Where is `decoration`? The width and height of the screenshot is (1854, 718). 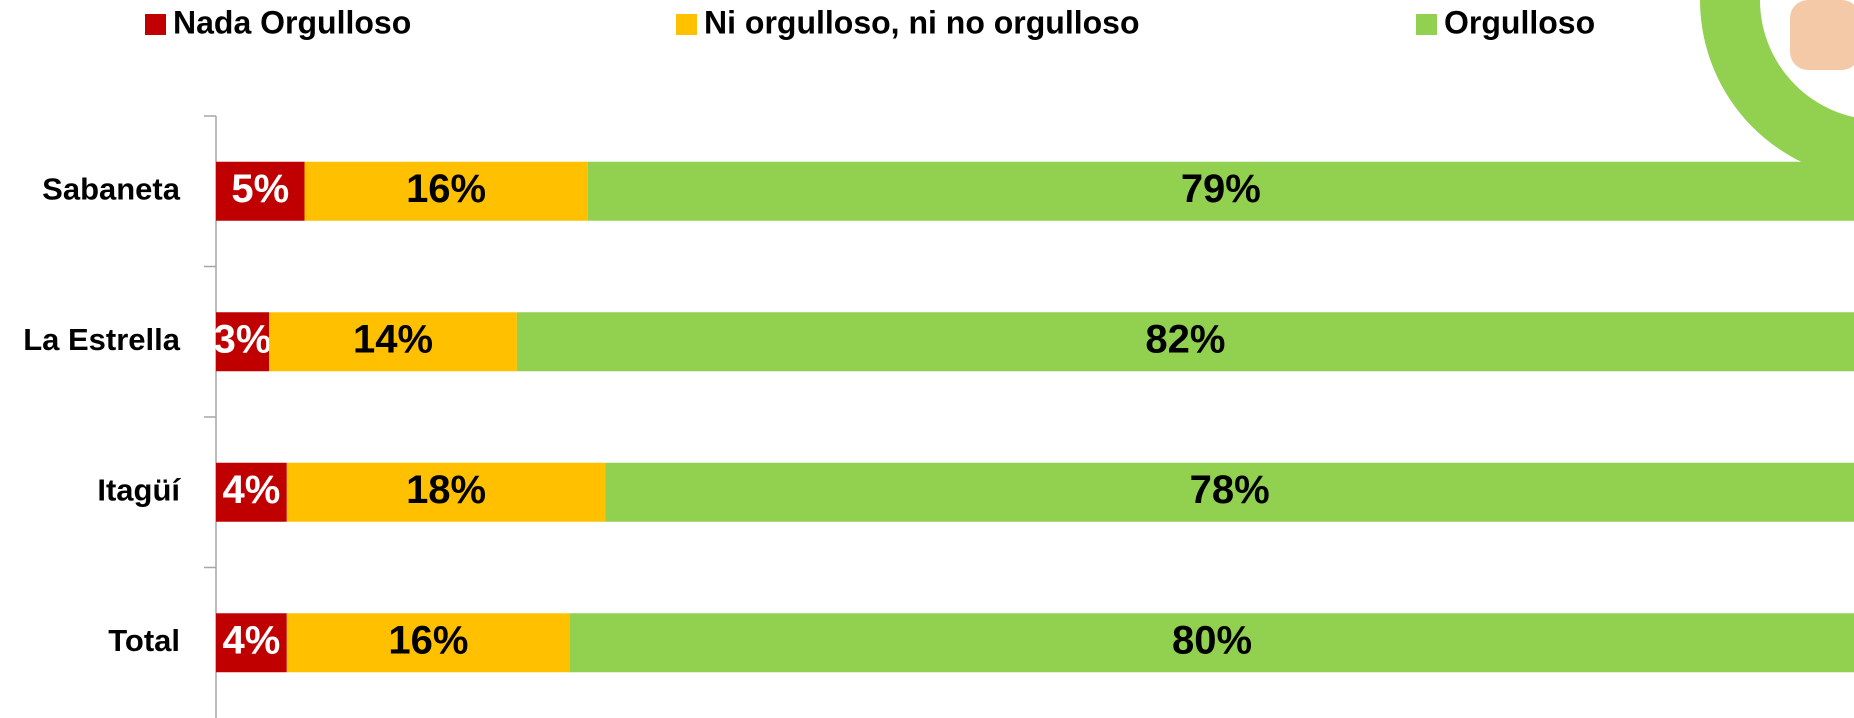
decoration is located at coordinates (1777, 89).